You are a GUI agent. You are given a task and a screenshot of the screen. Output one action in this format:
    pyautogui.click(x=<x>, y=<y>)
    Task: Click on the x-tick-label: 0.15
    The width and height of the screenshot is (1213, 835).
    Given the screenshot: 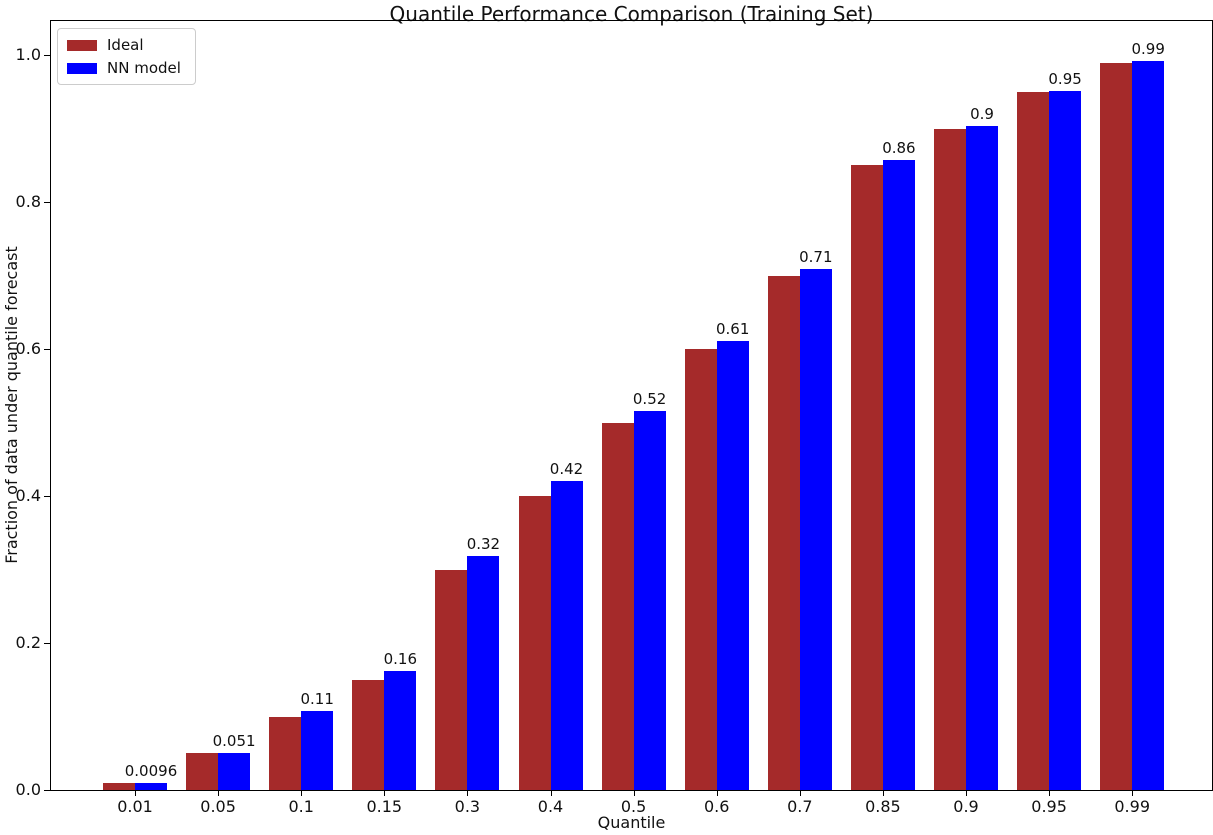 What is the action you would take?
    pyautogui.click(x=384, y=806)
    